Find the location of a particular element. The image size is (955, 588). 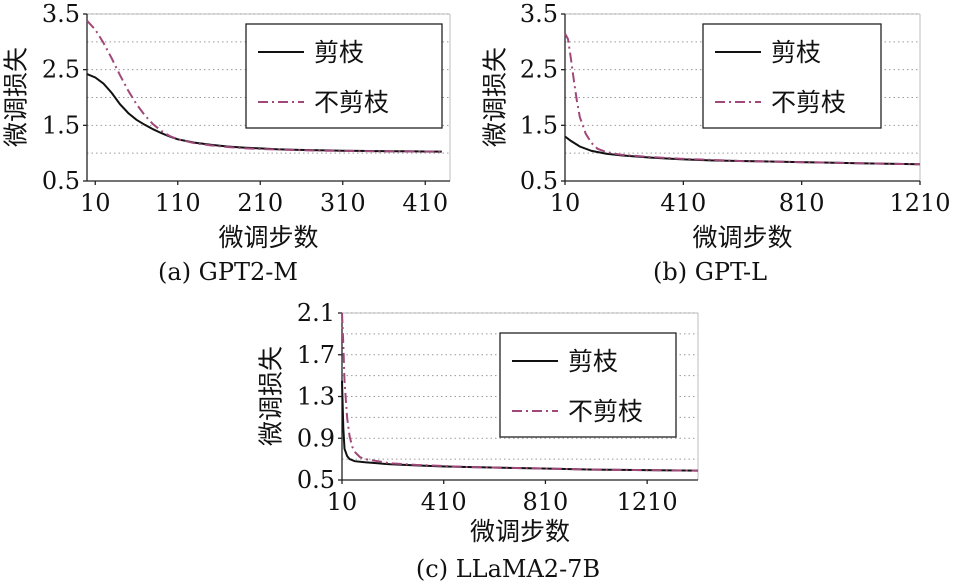

y-tick-label: 1.7 is located at coordinates (316, 355).